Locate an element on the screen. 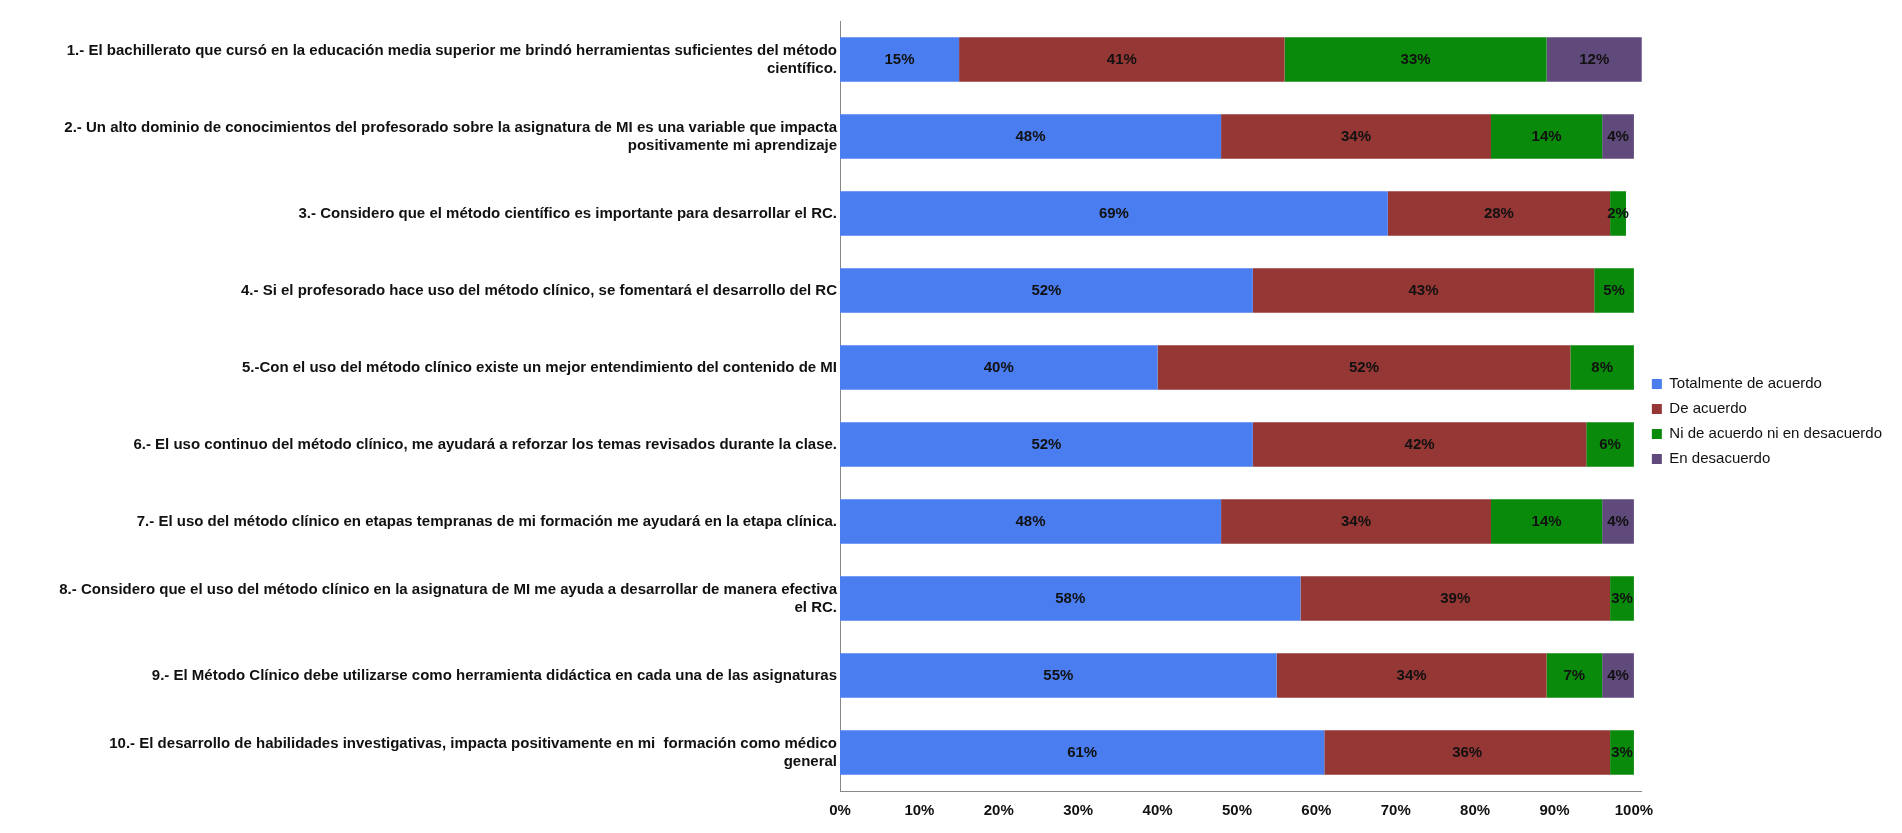 This screenshot has height=833, width=1902. data-label: 40% is located at coordinates (998, 366).